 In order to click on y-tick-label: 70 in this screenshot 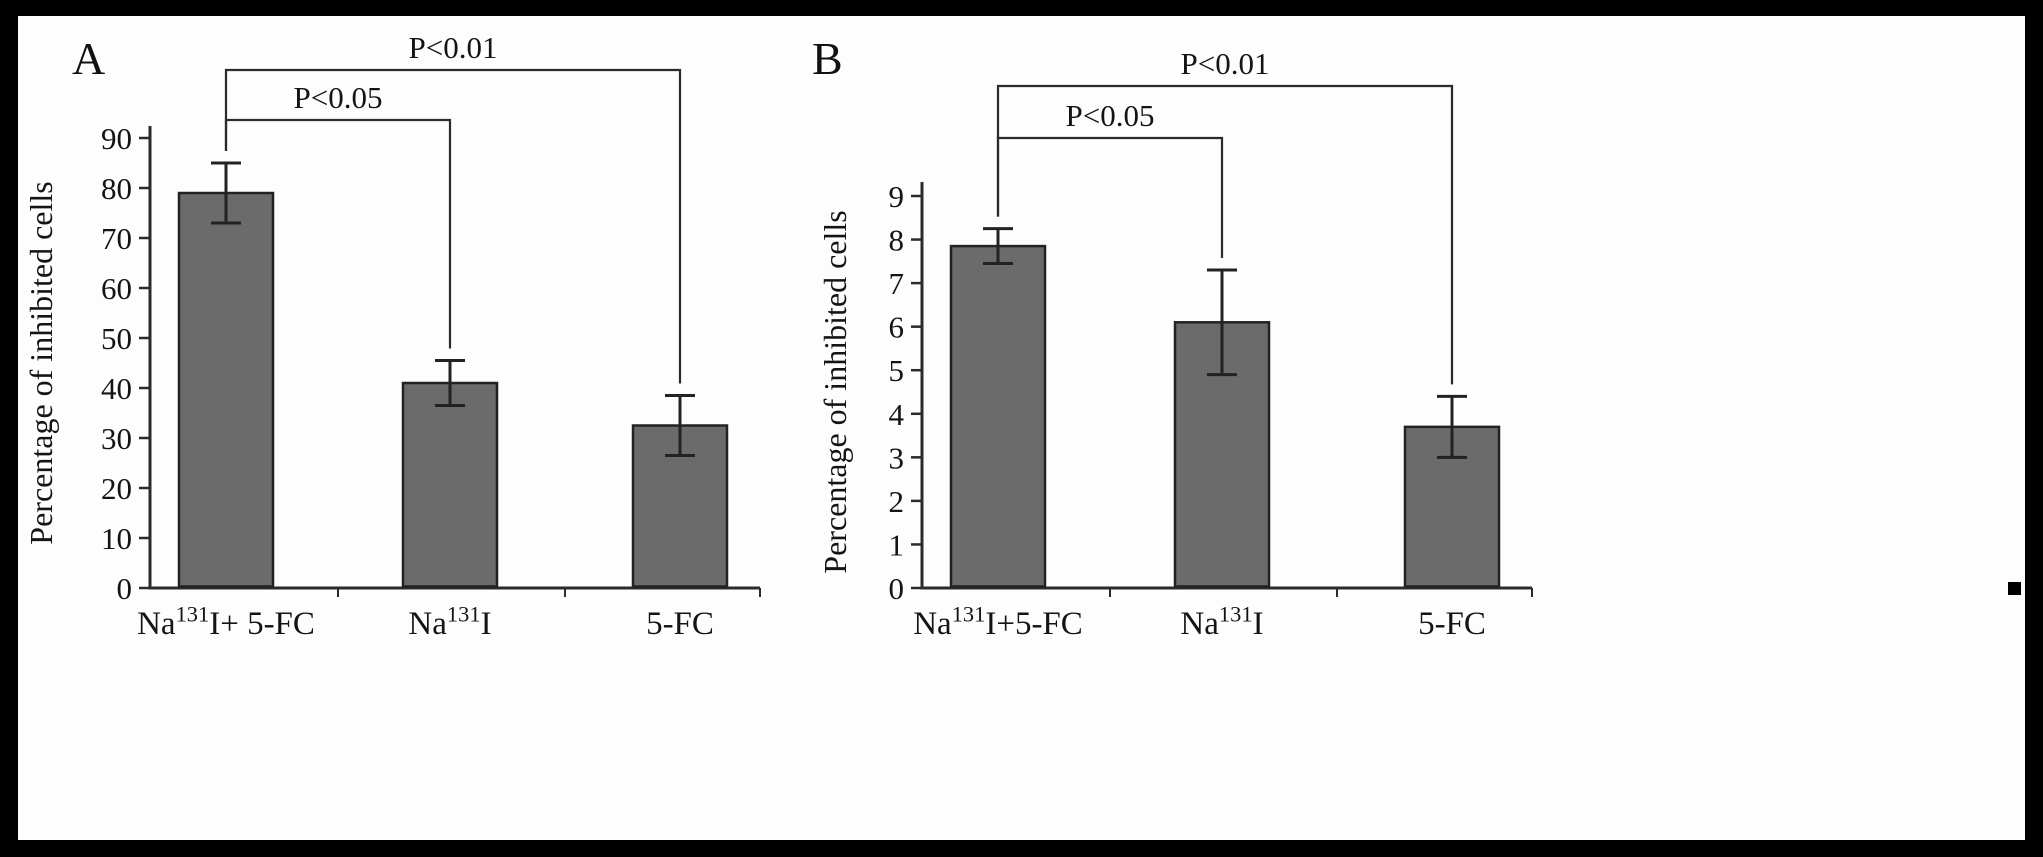, I will do `click(116, 238)`.